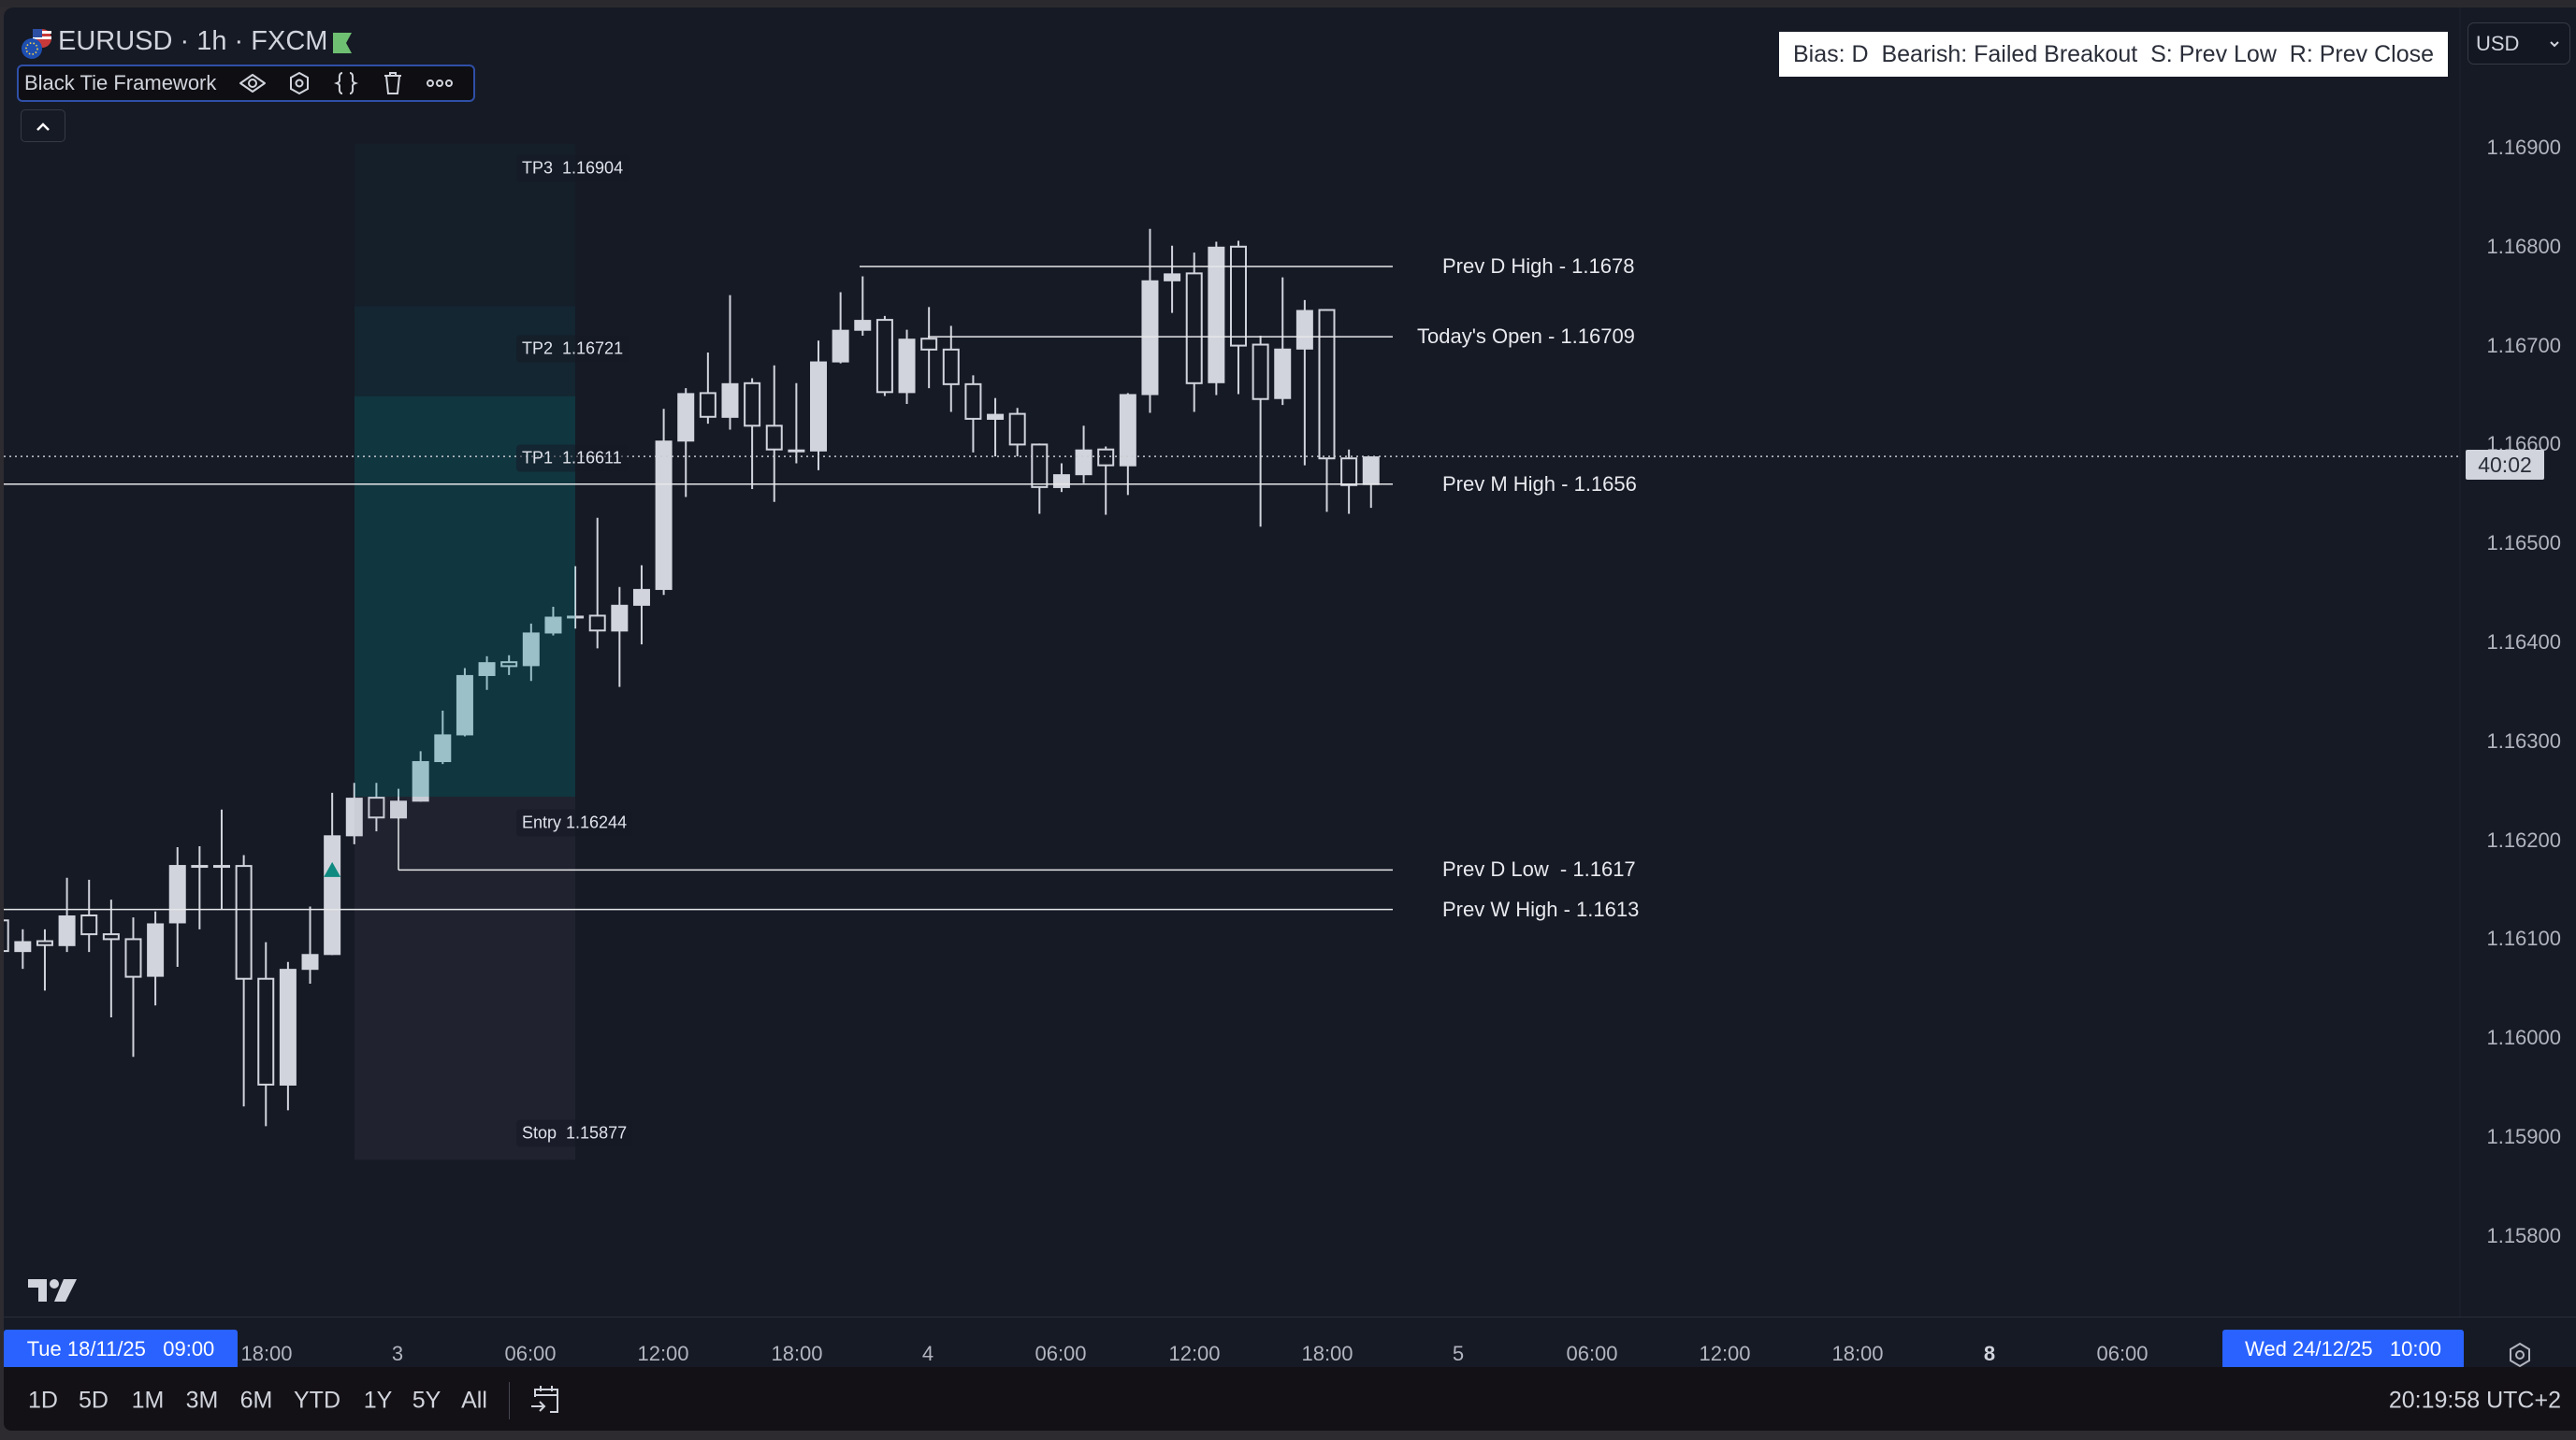 Image resolution: width=2576 pixels, height=1440 pixels. What do you see at coordinates (392, 83) in the screenshot?
I see `trash-icon` at bounding box center [392, 83].